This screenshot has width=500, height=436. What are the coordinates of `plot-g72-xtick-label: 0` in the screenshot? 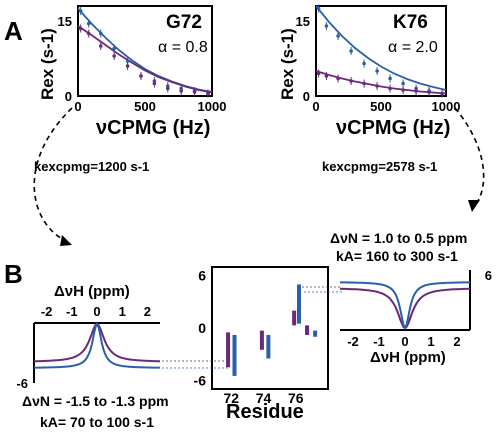 It's located at (77, 106).